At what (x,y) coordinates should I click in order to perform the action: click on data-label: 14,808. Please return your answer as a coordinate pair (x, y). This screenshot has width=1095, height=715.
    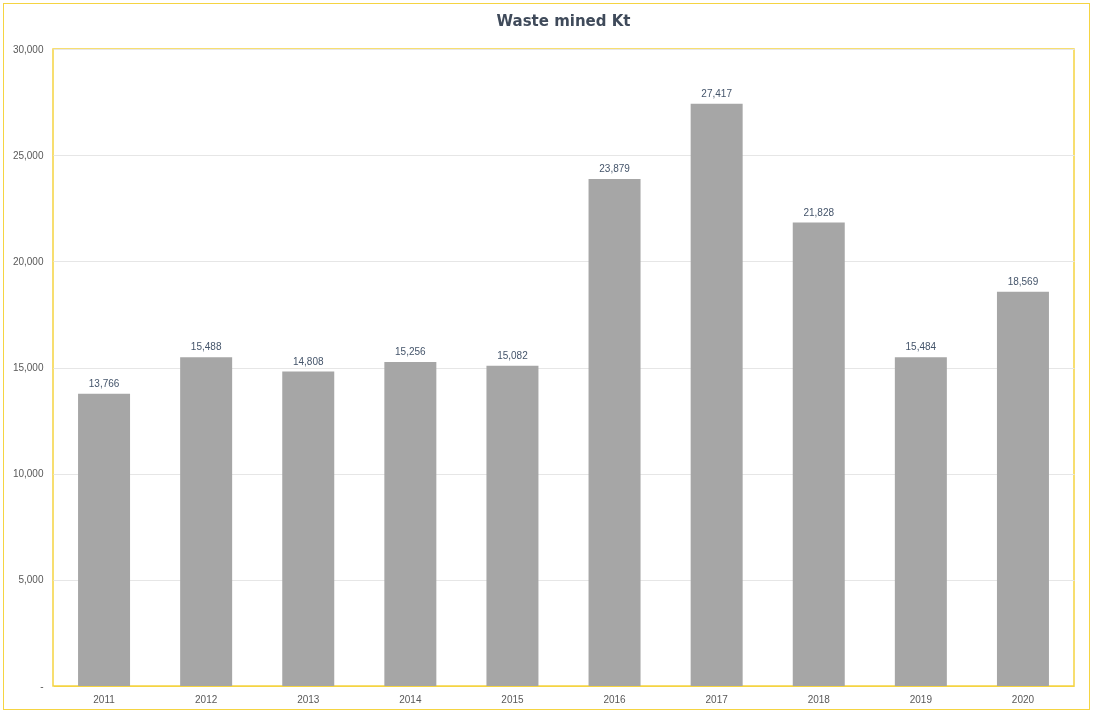
    Looking at the image, I should click on (308, 361).